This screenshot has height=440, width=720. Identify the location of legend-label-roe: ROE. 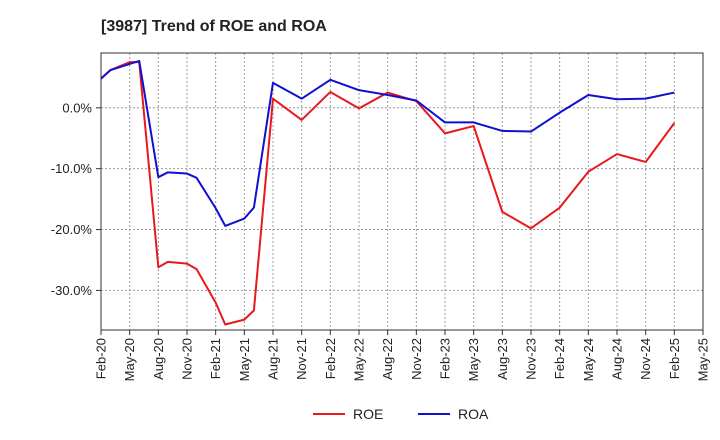
(368, 414).